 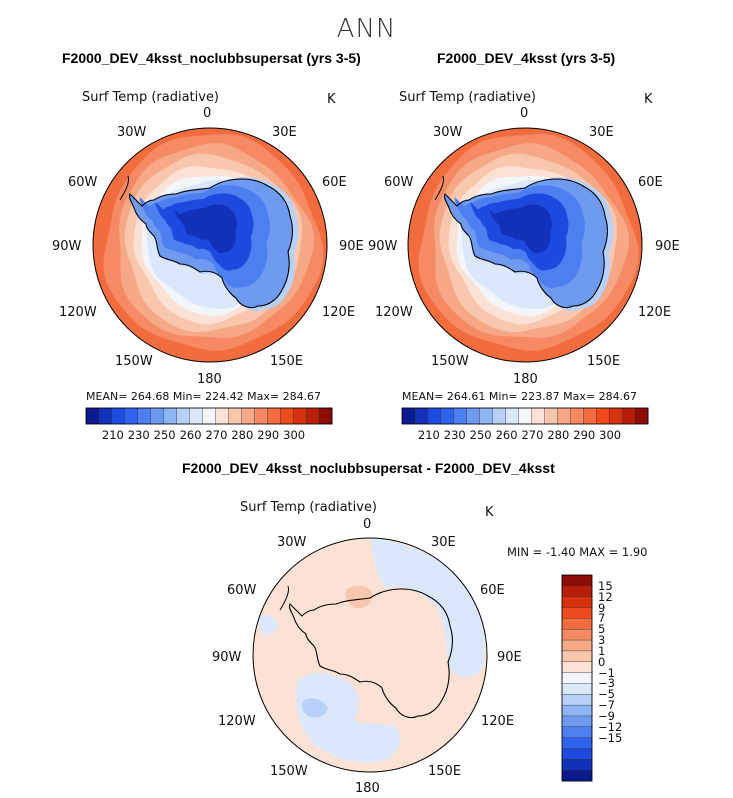 What do you see at coordinates (606, 694) in the screenshot?
I see `colorbar-tick-label: −5` at bounding box center [606, 694].